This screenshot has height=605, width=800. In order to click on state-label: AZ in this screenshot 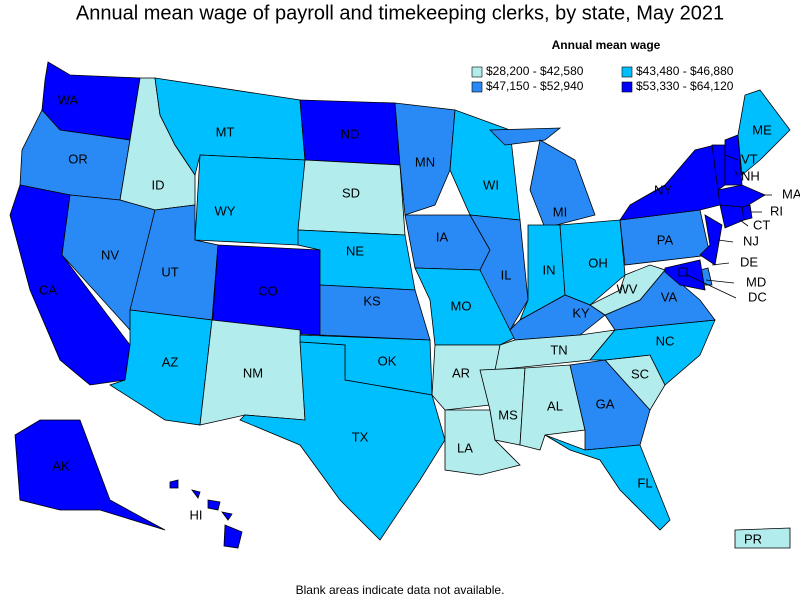, I will do `click(170, 361)`.